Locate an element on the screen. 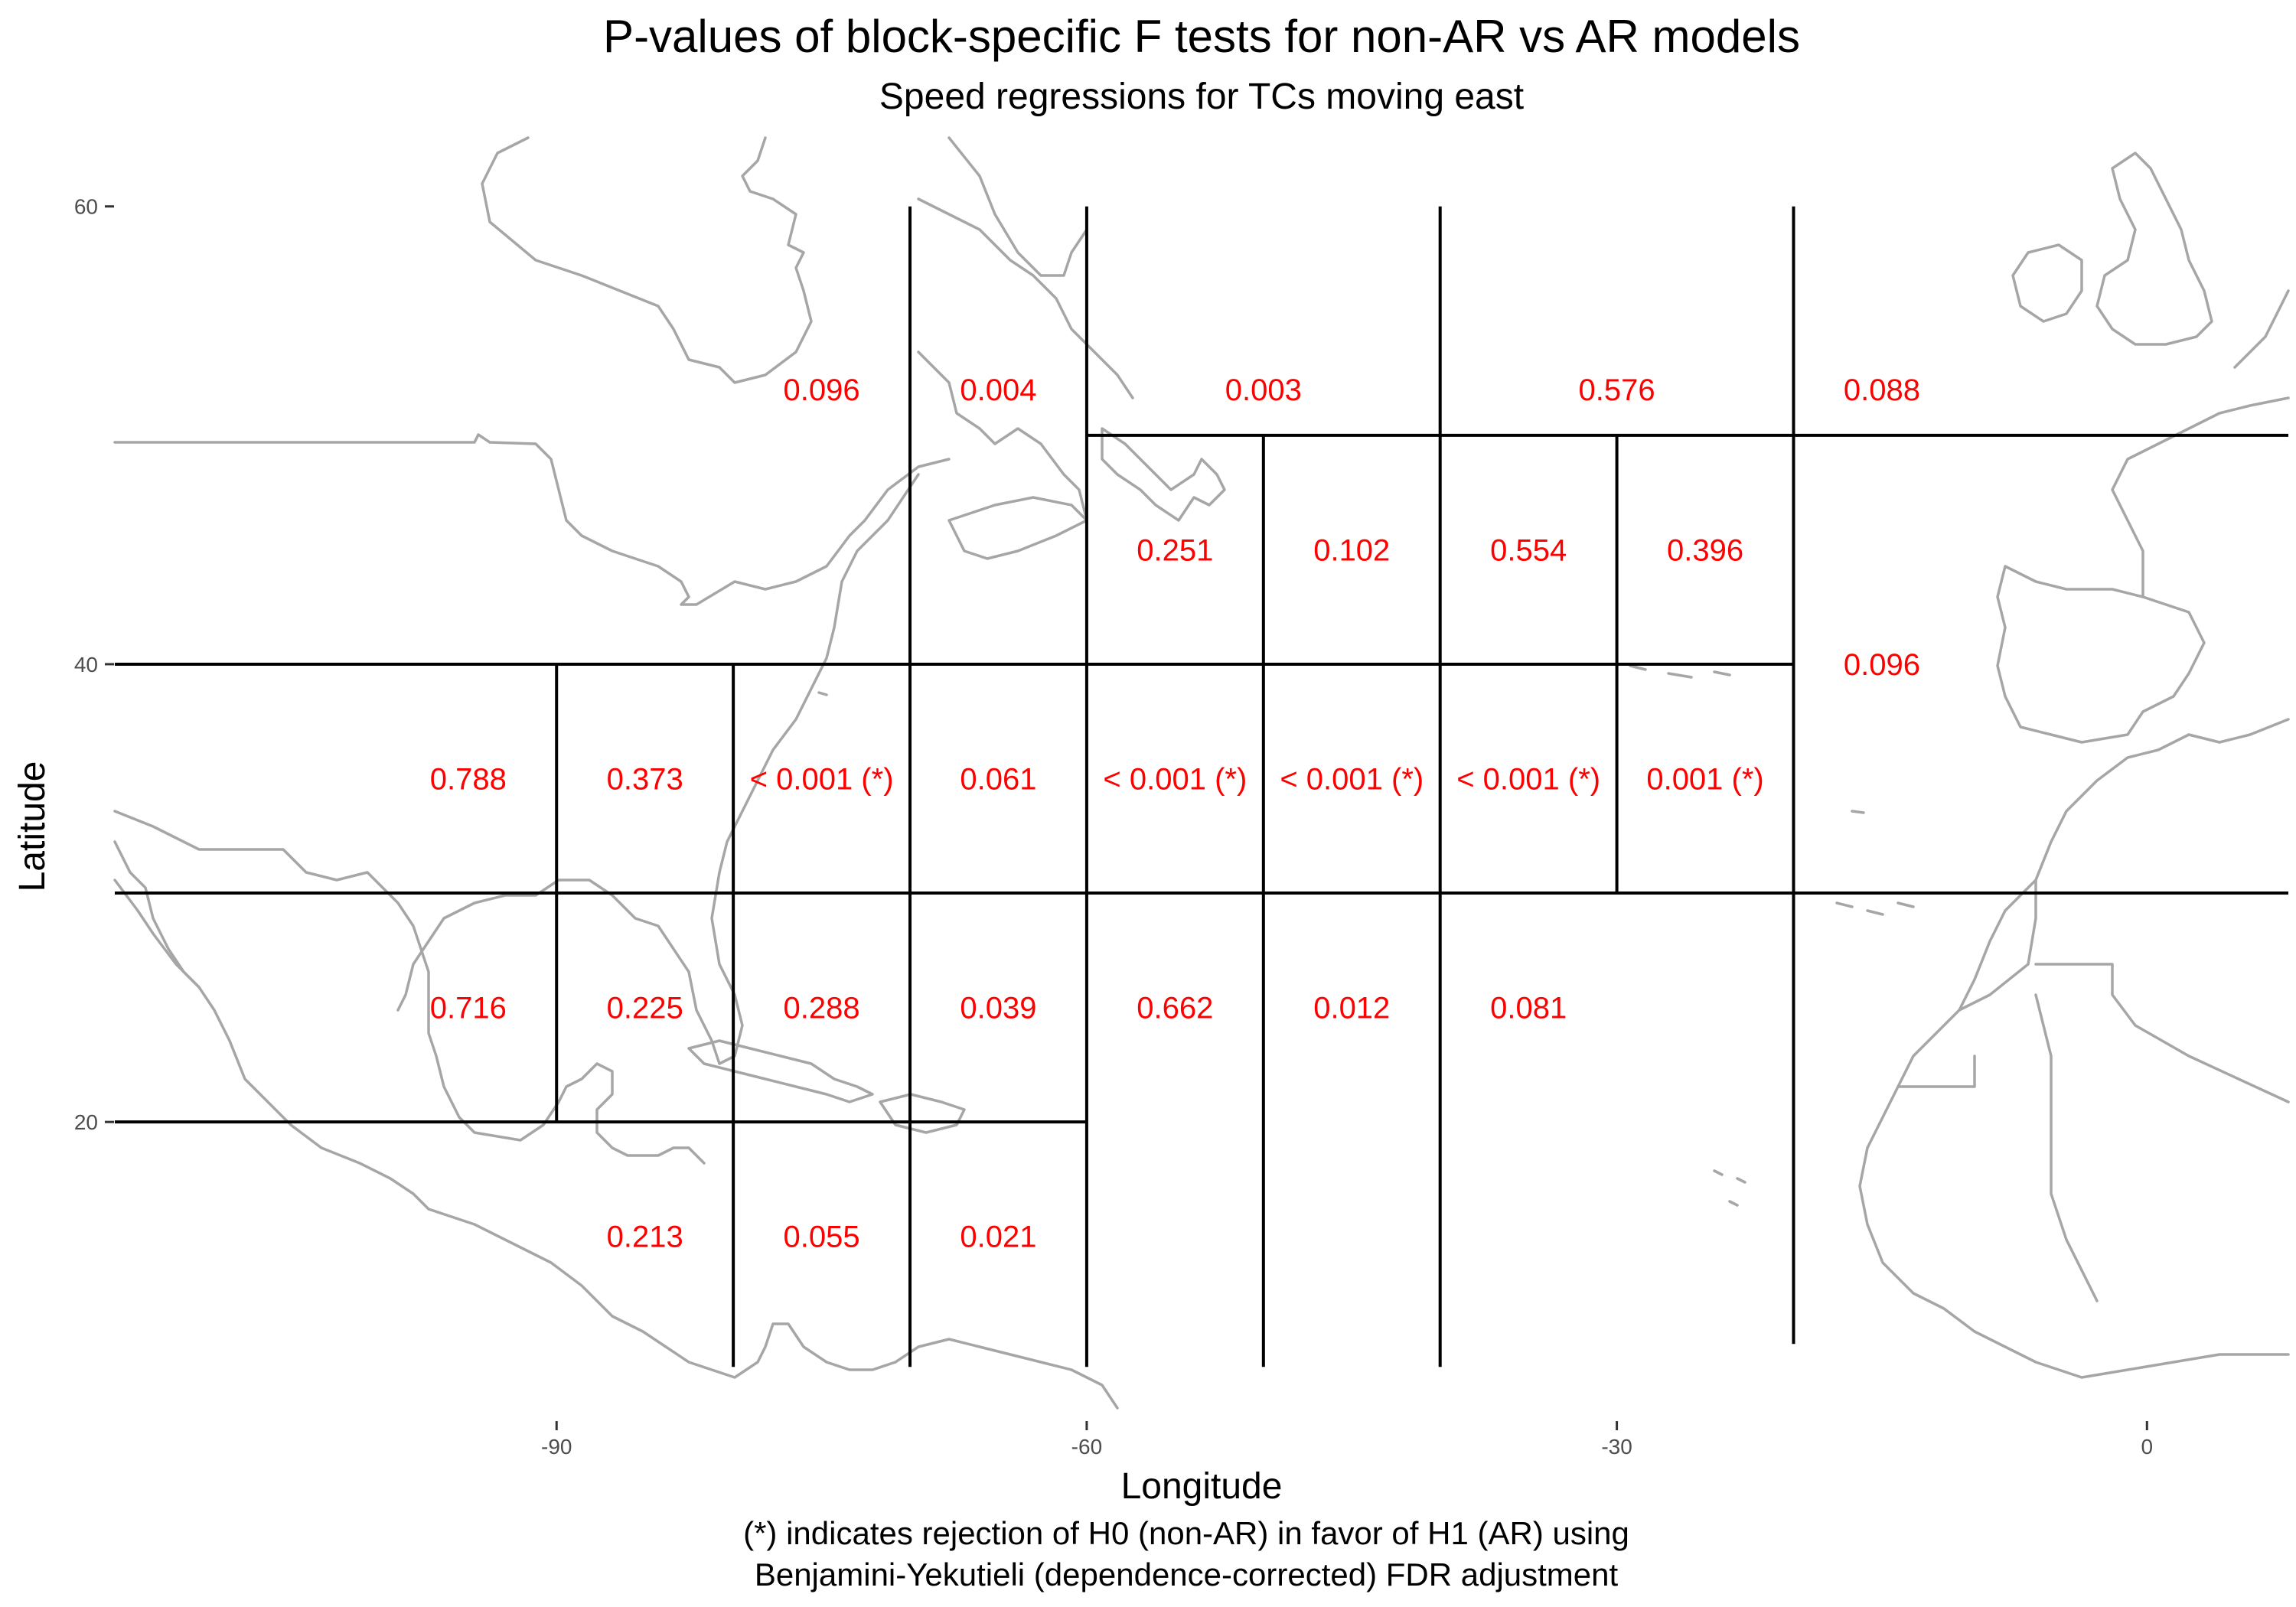  p-value-label: 0.576 is located at coordinates (1617, 390).